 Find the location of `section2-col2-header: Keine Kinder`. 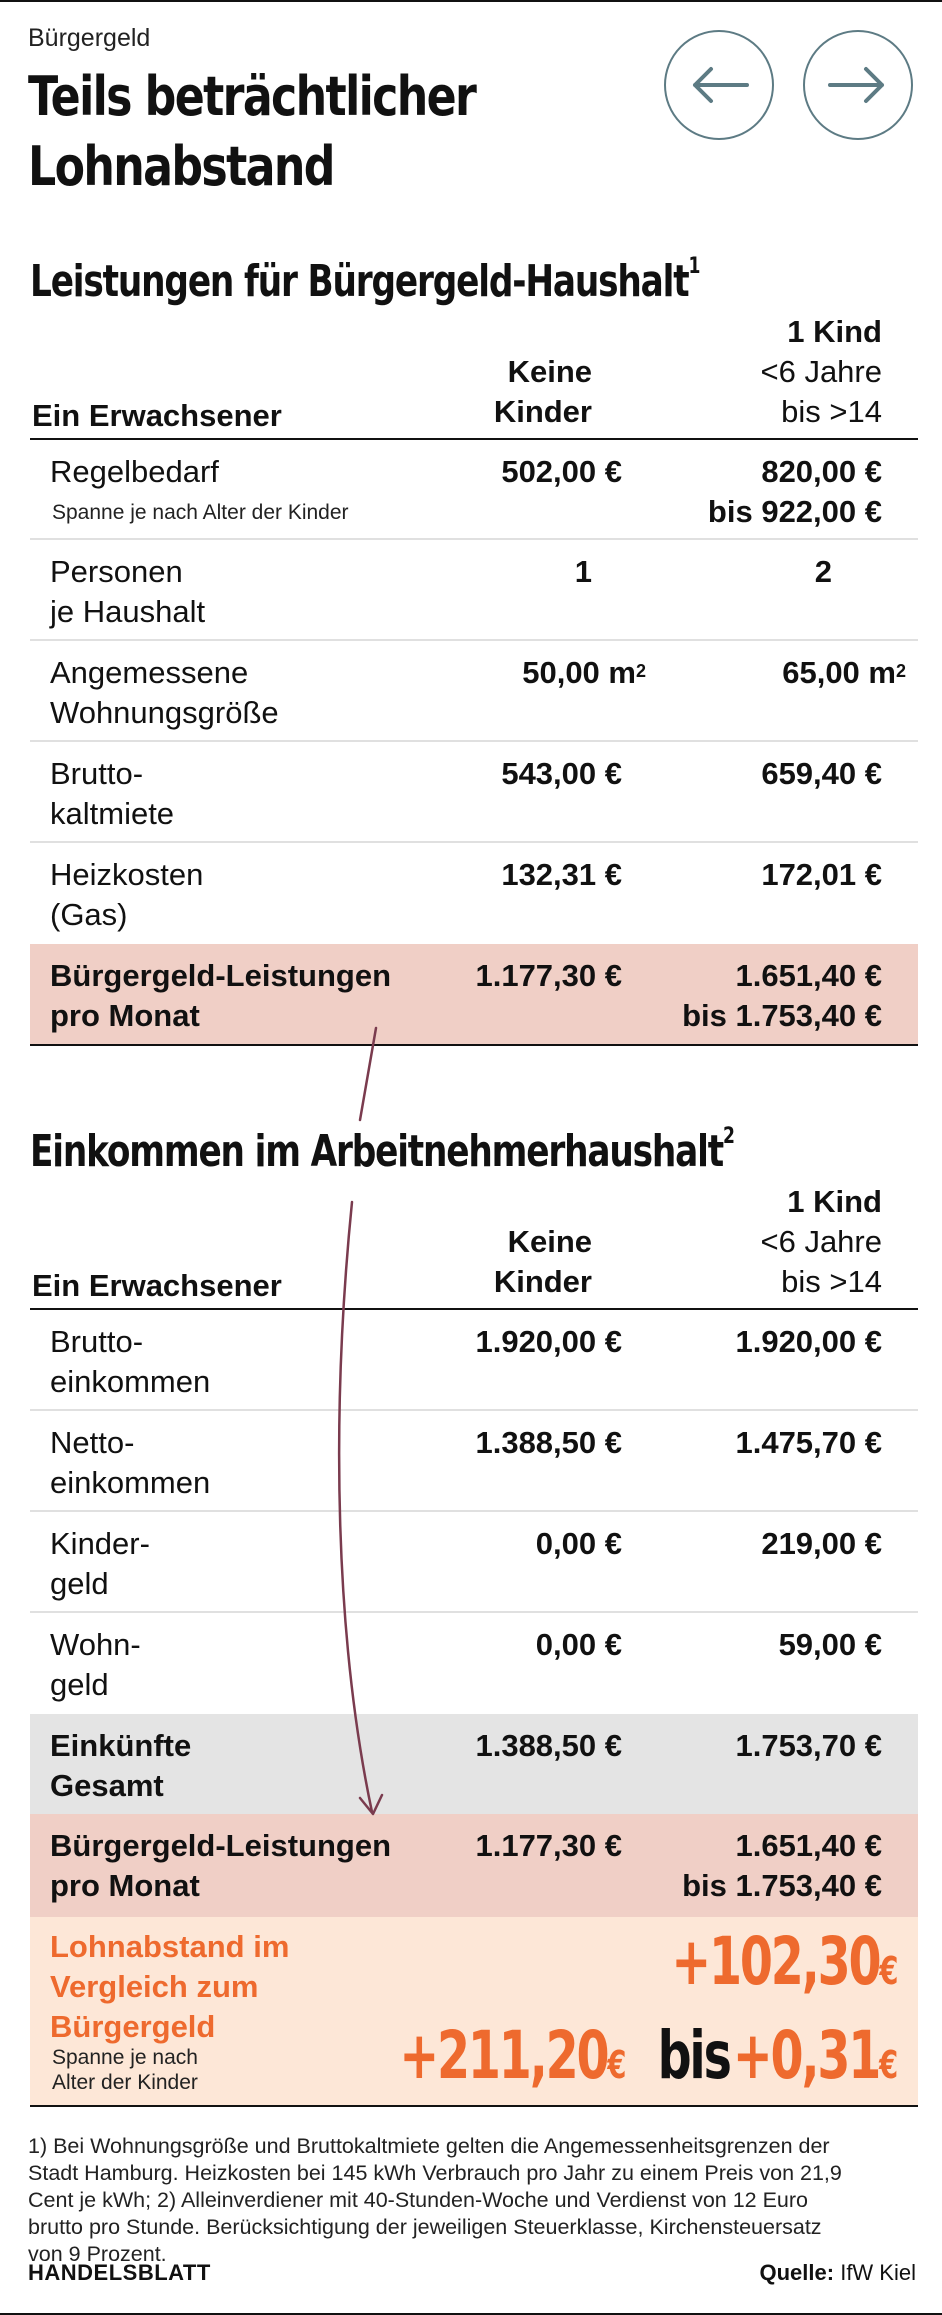

section2-col2-header: Keine Kinder is located at coordinates (542, 1261).